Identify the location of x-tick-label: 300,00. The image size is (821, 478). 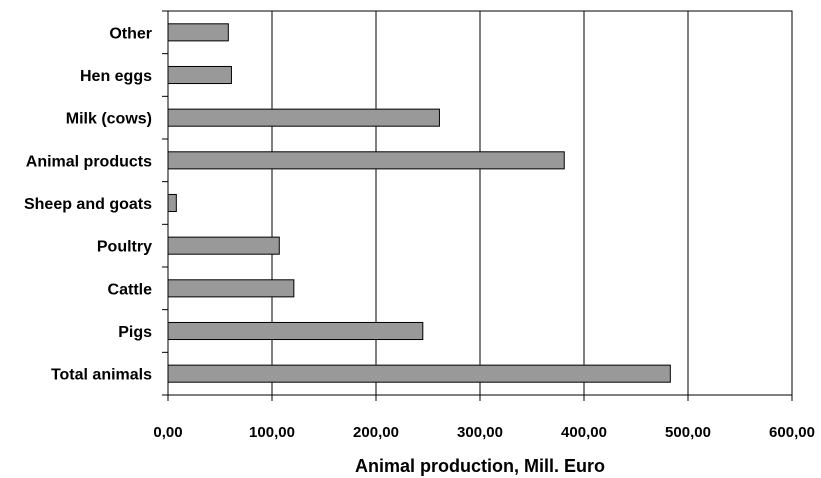
(480, 432).